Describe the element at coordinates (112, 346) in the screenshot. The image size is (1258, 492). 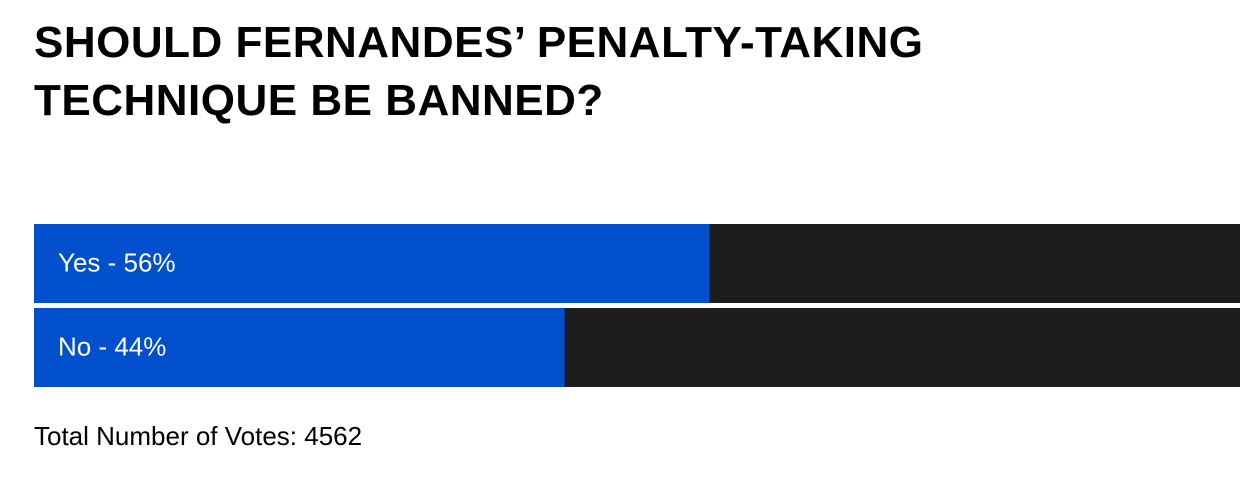
I see `option-label: No - 44%` at that location.